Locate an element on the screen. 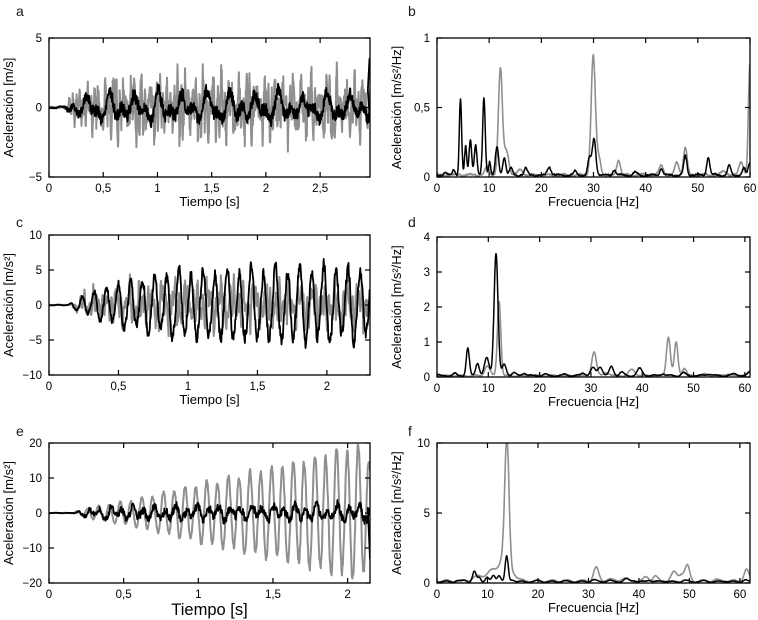 The width and height of the screenshot is (758, 620). y-tick-label: 2 is located at coordinates (427, 308).